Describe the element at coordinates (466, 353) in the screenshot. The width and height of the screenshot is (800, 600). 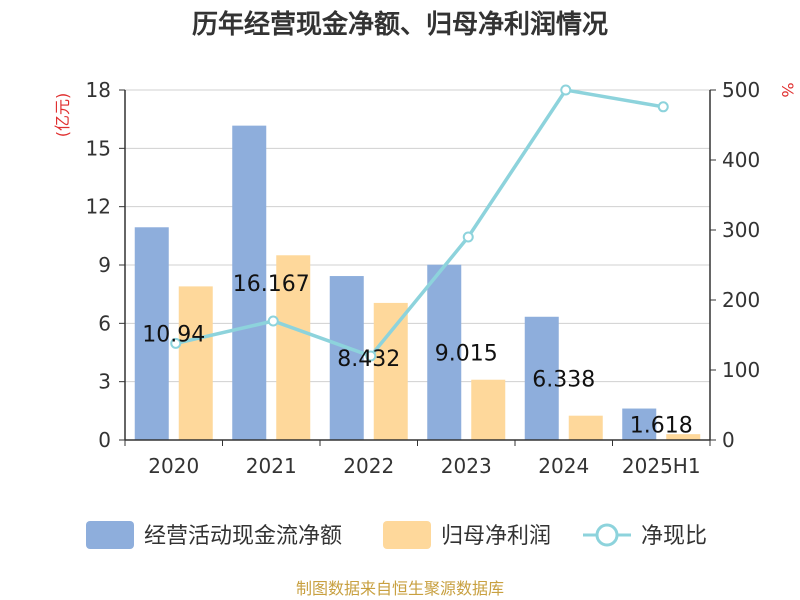
I see `bar-value-label: 9.015` at that location.